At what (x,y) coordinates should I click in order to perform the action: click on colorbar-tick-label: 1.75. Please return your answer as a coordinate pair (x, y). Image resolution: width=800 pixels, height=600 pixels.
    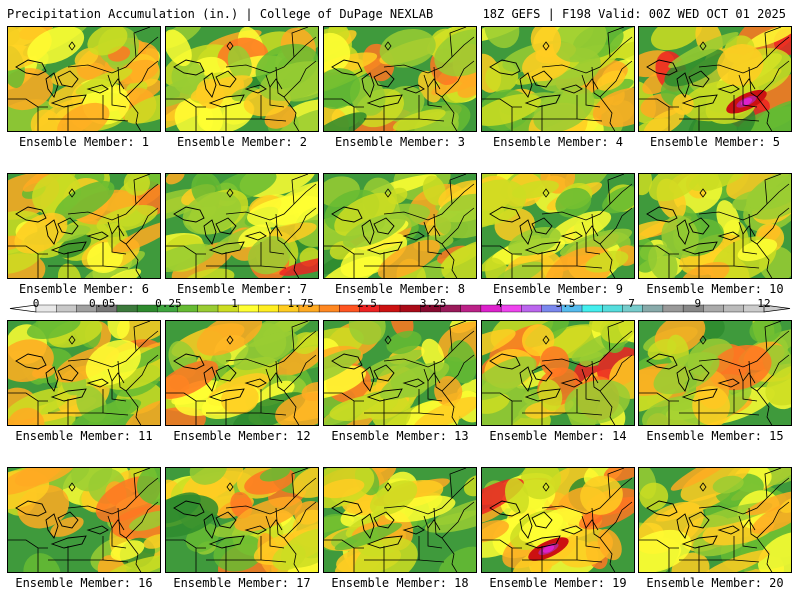
    Looking at the image, I should click on (300, 303).